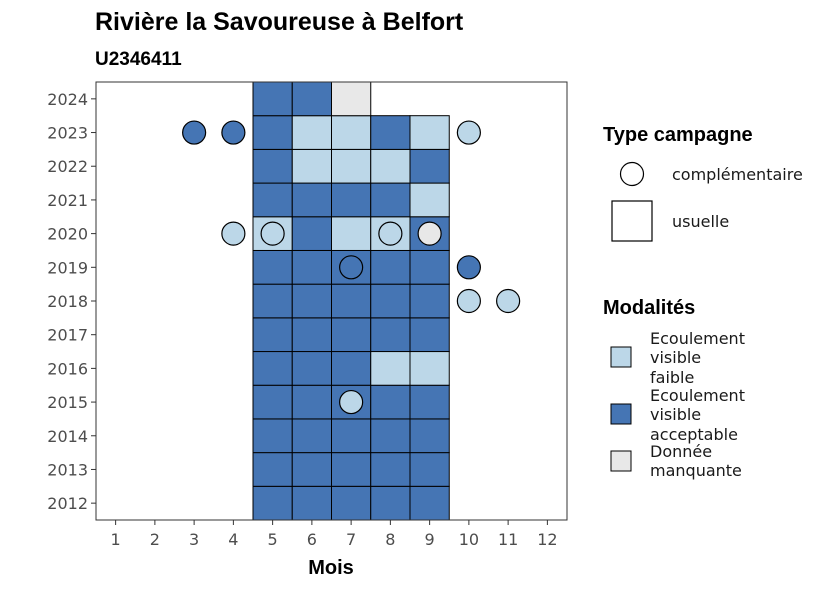  Describe the element at coordinates (508, 539) in the screenshot. I see `x-tick-label-11: 11` at that location.